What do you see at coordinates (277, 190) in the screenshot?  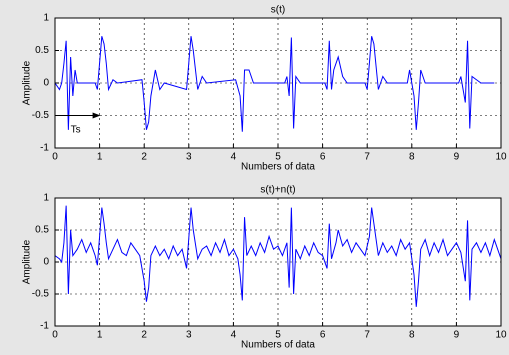 I see `chart-title: s(t)+n(t)` at bounding box center [277, 190].